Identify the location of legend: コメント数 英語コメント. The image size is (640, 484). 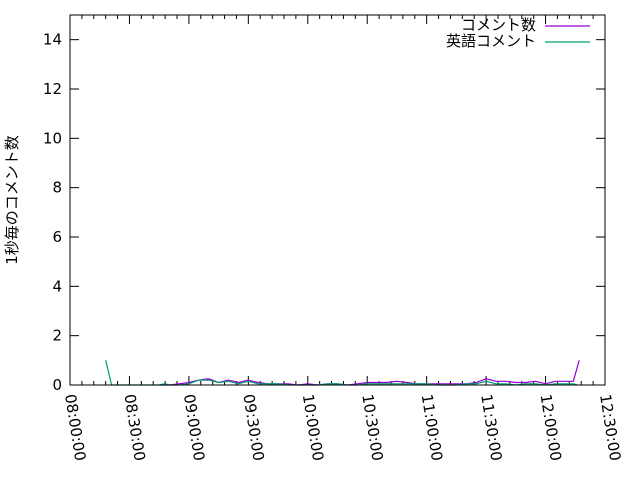
(518, 33).